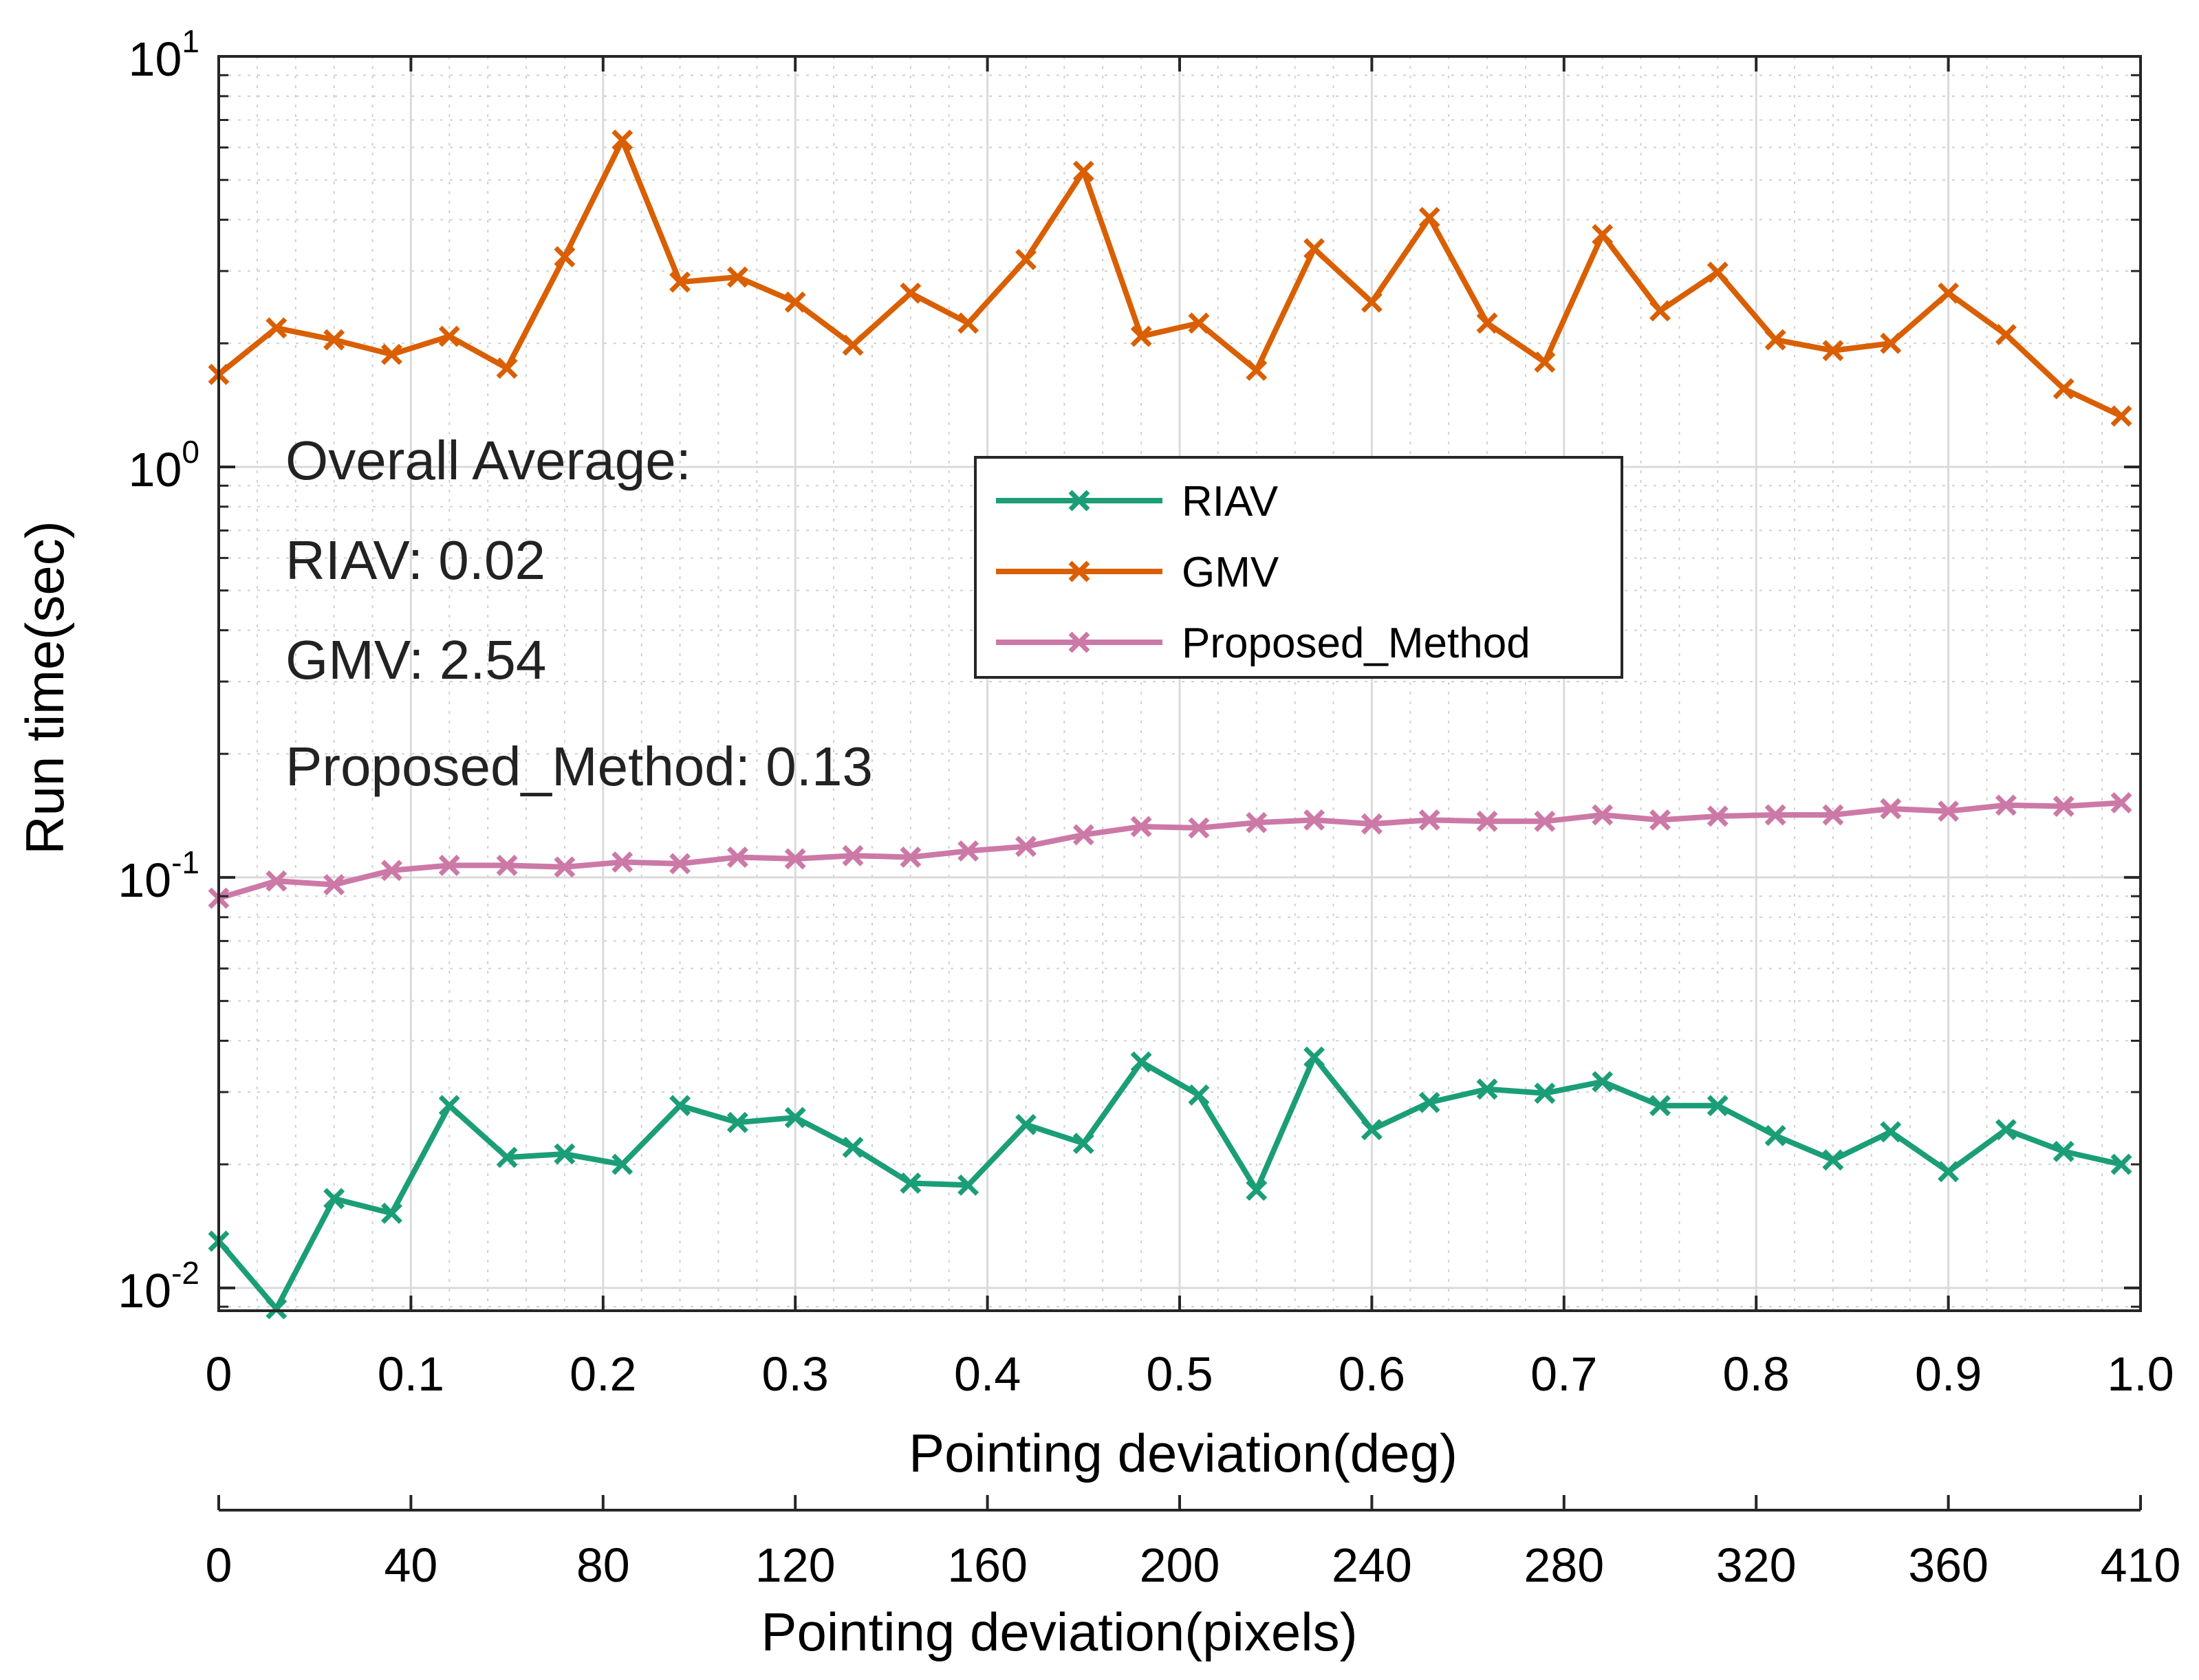 The width and height of the screenshot is (2199, 1680). Describe the element at coordinates (1948, 1565) in the screenshot. I see `x2-tick-label: 360` at that location.